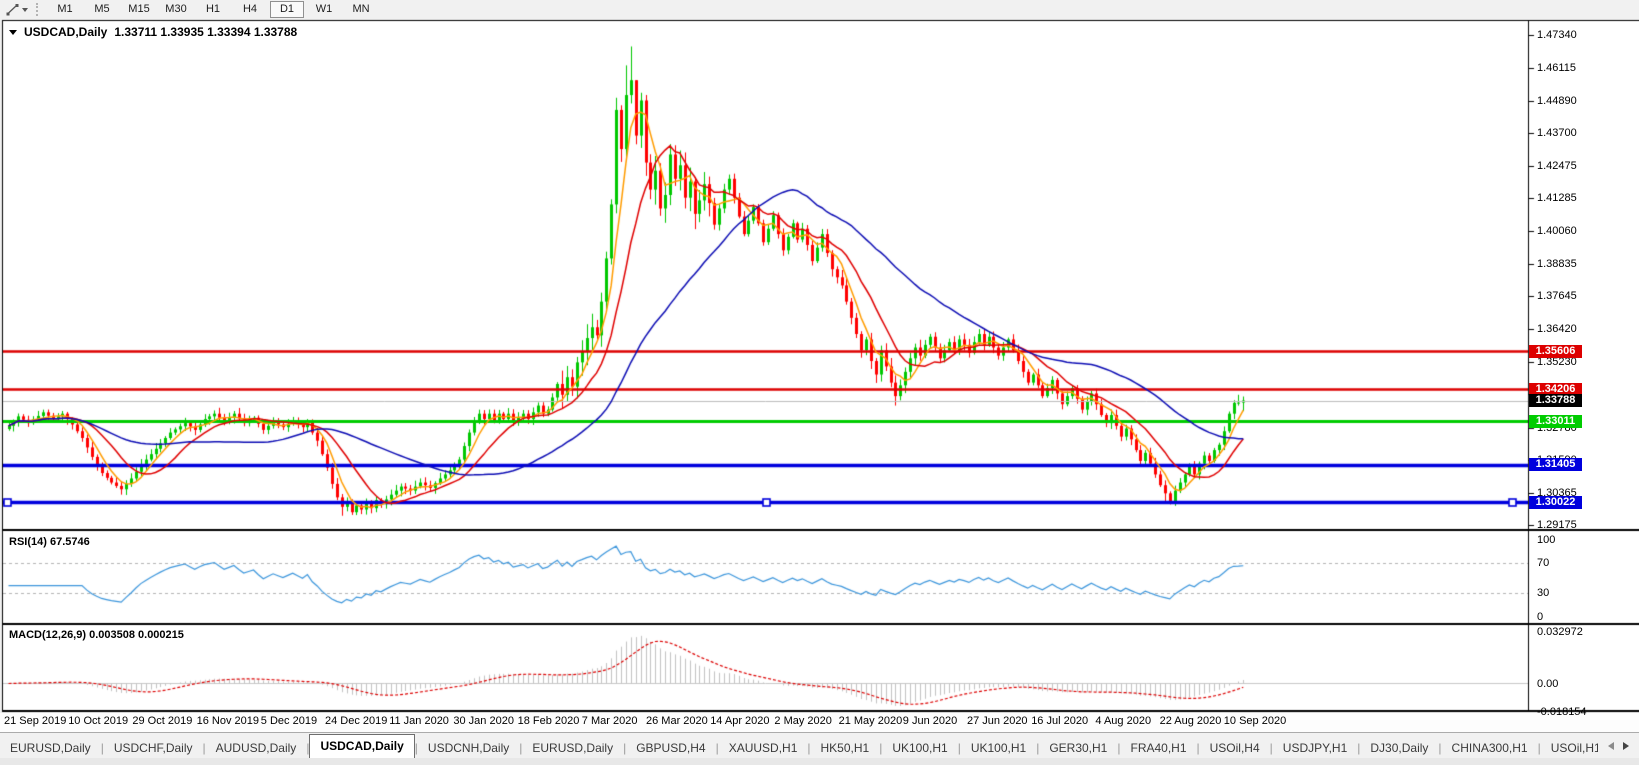  What do you see at coordinates (1060, 721) in the screenshot?
I see `date-axis-label: 16 Jul 2020` at bounding box center [1060, 721].